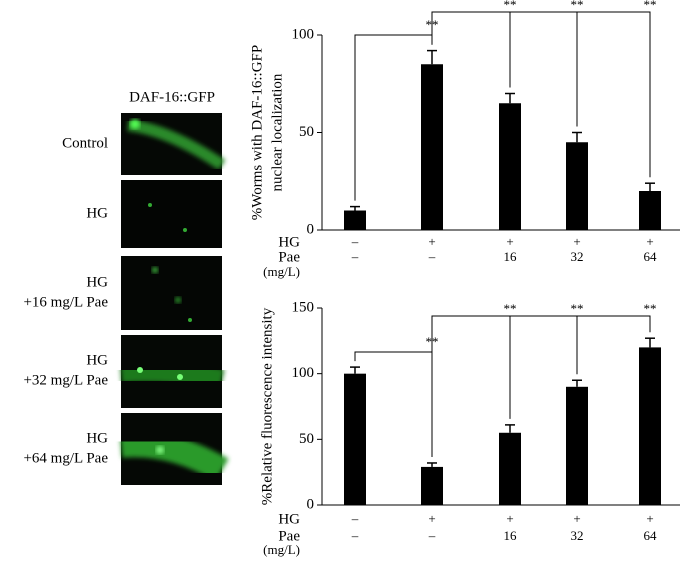 The width and height of the screenshot is (692, 563). Describe the element at coordinates (277, 132) in the screenshot. I see `y-axis-label: nuclear localization` at that location.